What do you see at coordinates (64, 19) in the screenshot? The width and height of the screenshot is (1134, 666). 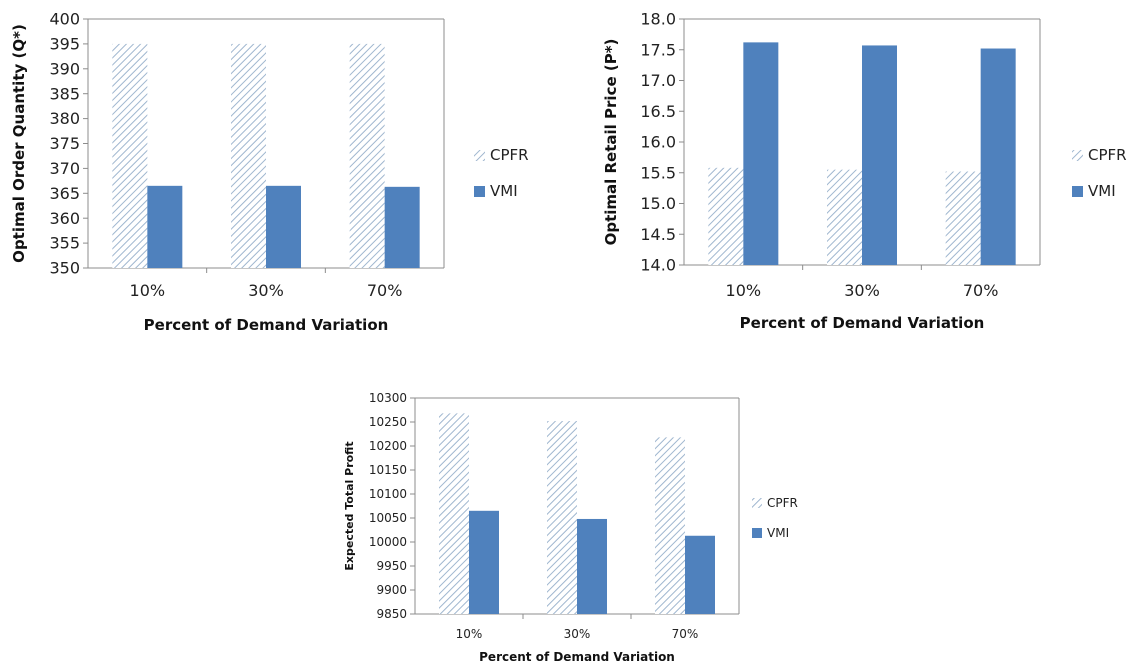 I see `y-tick-label: 400` at bounding box center [64, 19].